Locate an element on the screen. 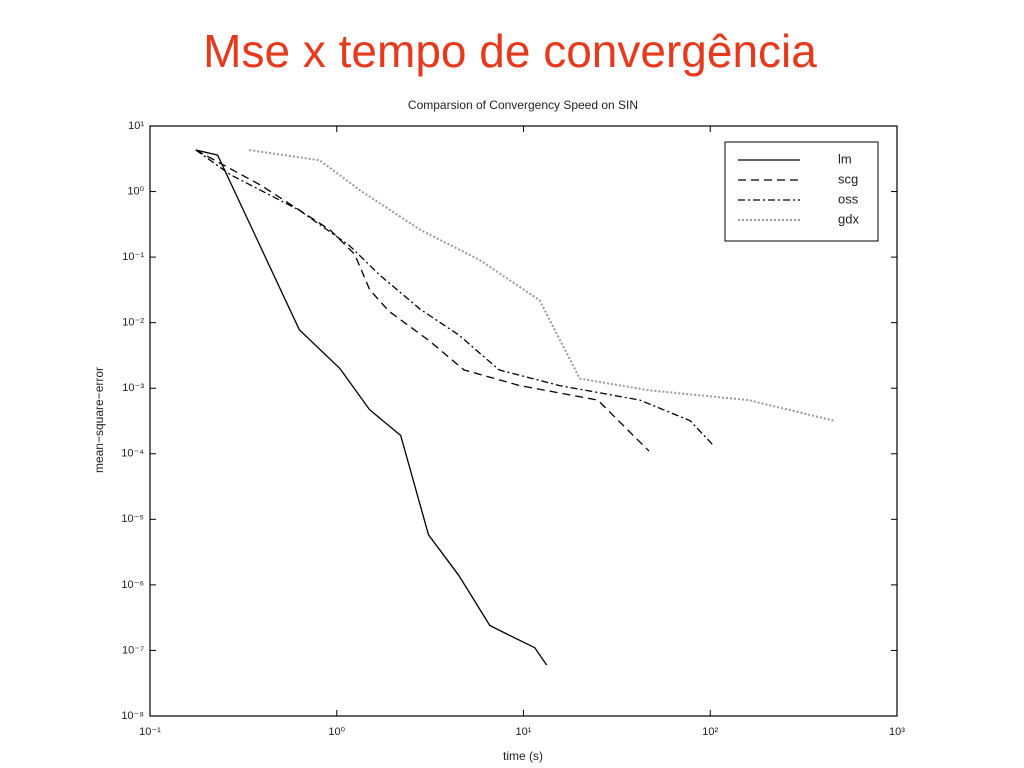 The image size is (1024, 768). y-tick-label: 10⁻² is located at coordinates (133, 323).